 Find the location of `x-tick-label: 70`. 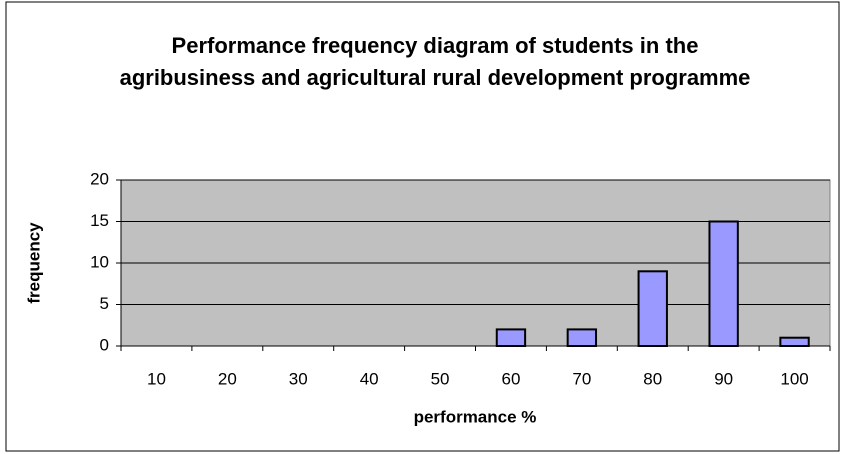

x-tick-label: 70 is located at coordinates (581, 378).